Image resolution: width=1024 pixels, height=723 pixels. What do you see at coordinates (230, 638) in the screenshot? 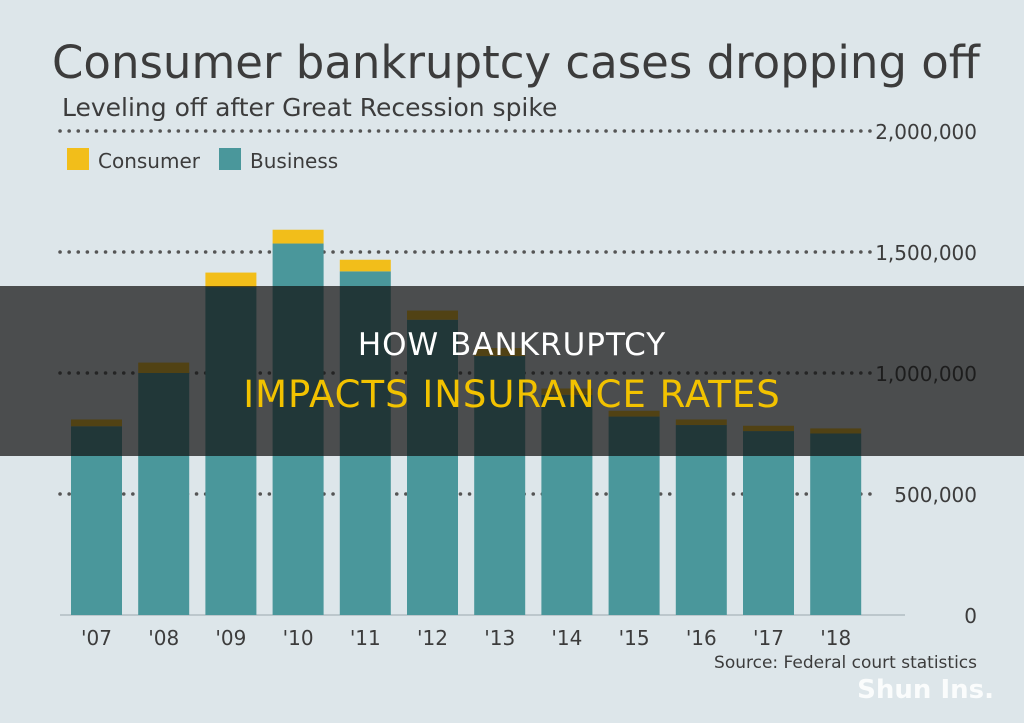
I see `x-tick-label: '09` at bounding box center [230, 638].